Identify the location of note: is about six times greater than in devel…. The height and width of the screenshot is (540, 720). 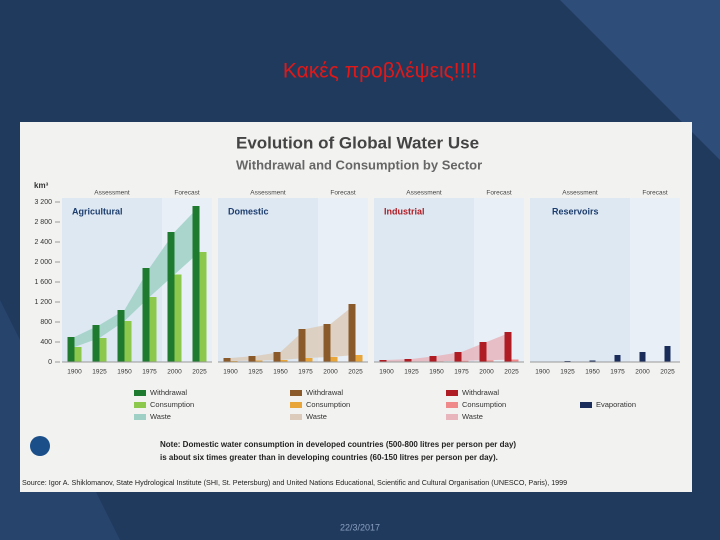
(329, 457).